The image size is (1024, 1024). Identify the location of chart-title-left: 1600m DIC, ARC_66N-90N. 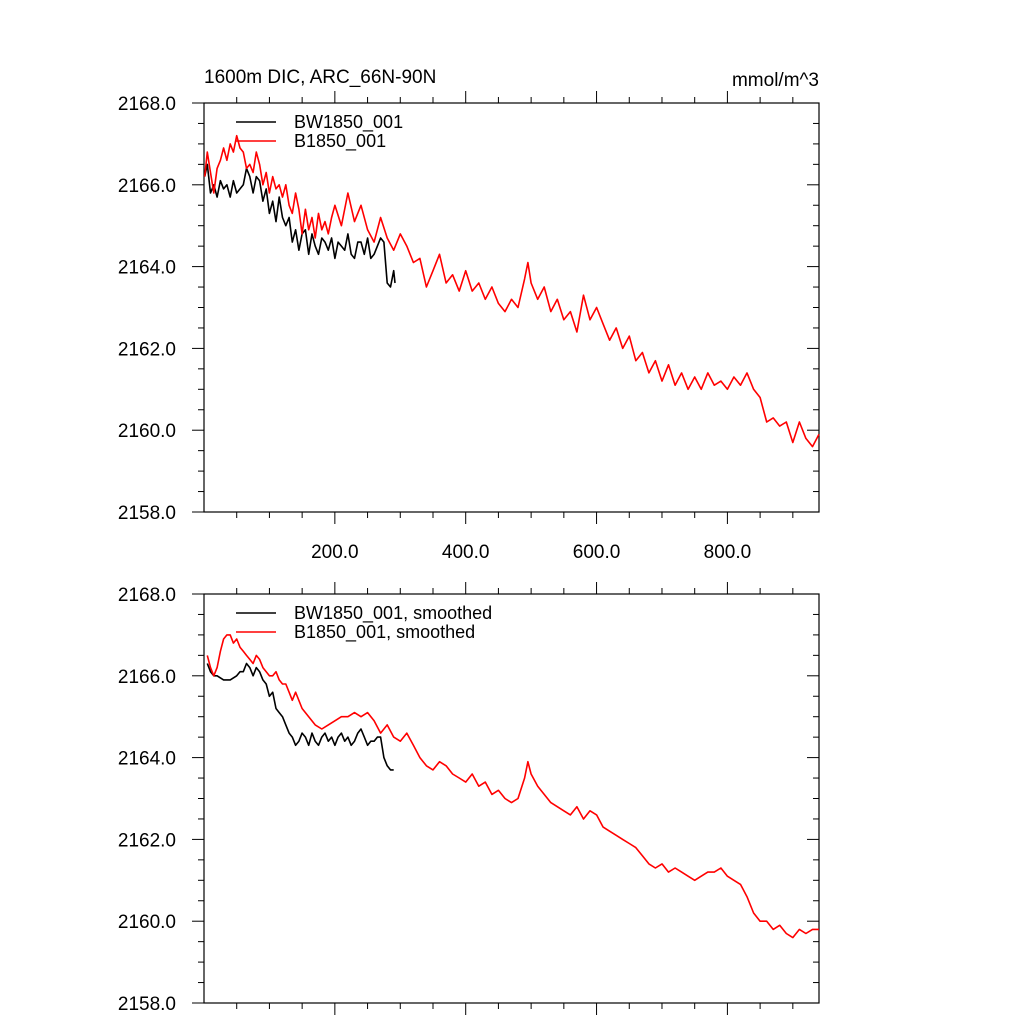
(320, 77).